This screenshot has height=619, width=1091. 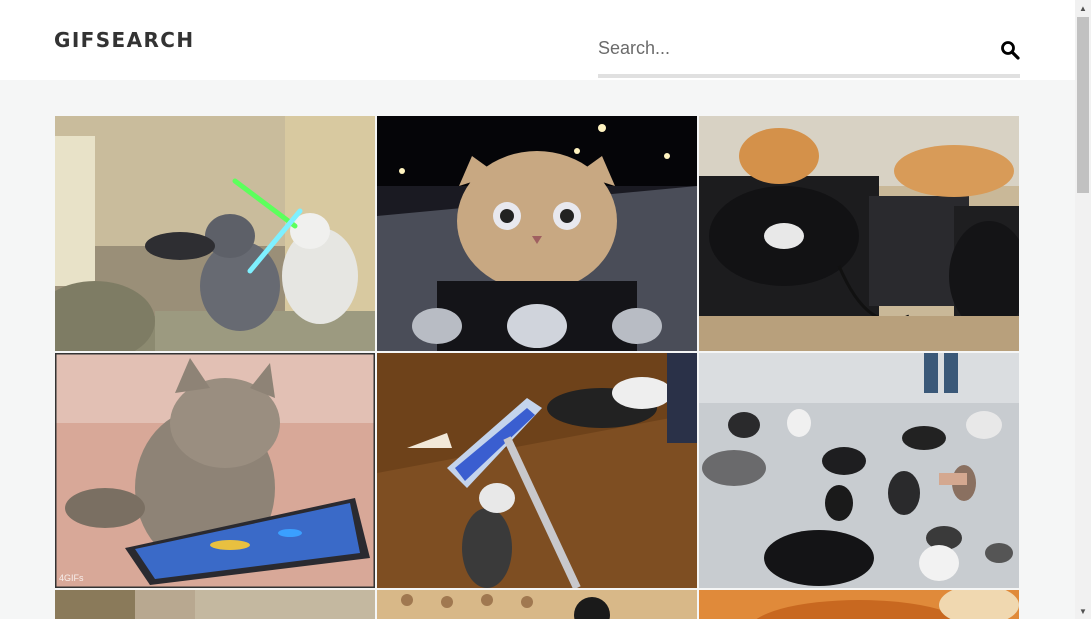 What do you see at coordinates (537, 233) in the screenshot?
I see `gif-cat-motorcycle` at bounding box center [537, 233].